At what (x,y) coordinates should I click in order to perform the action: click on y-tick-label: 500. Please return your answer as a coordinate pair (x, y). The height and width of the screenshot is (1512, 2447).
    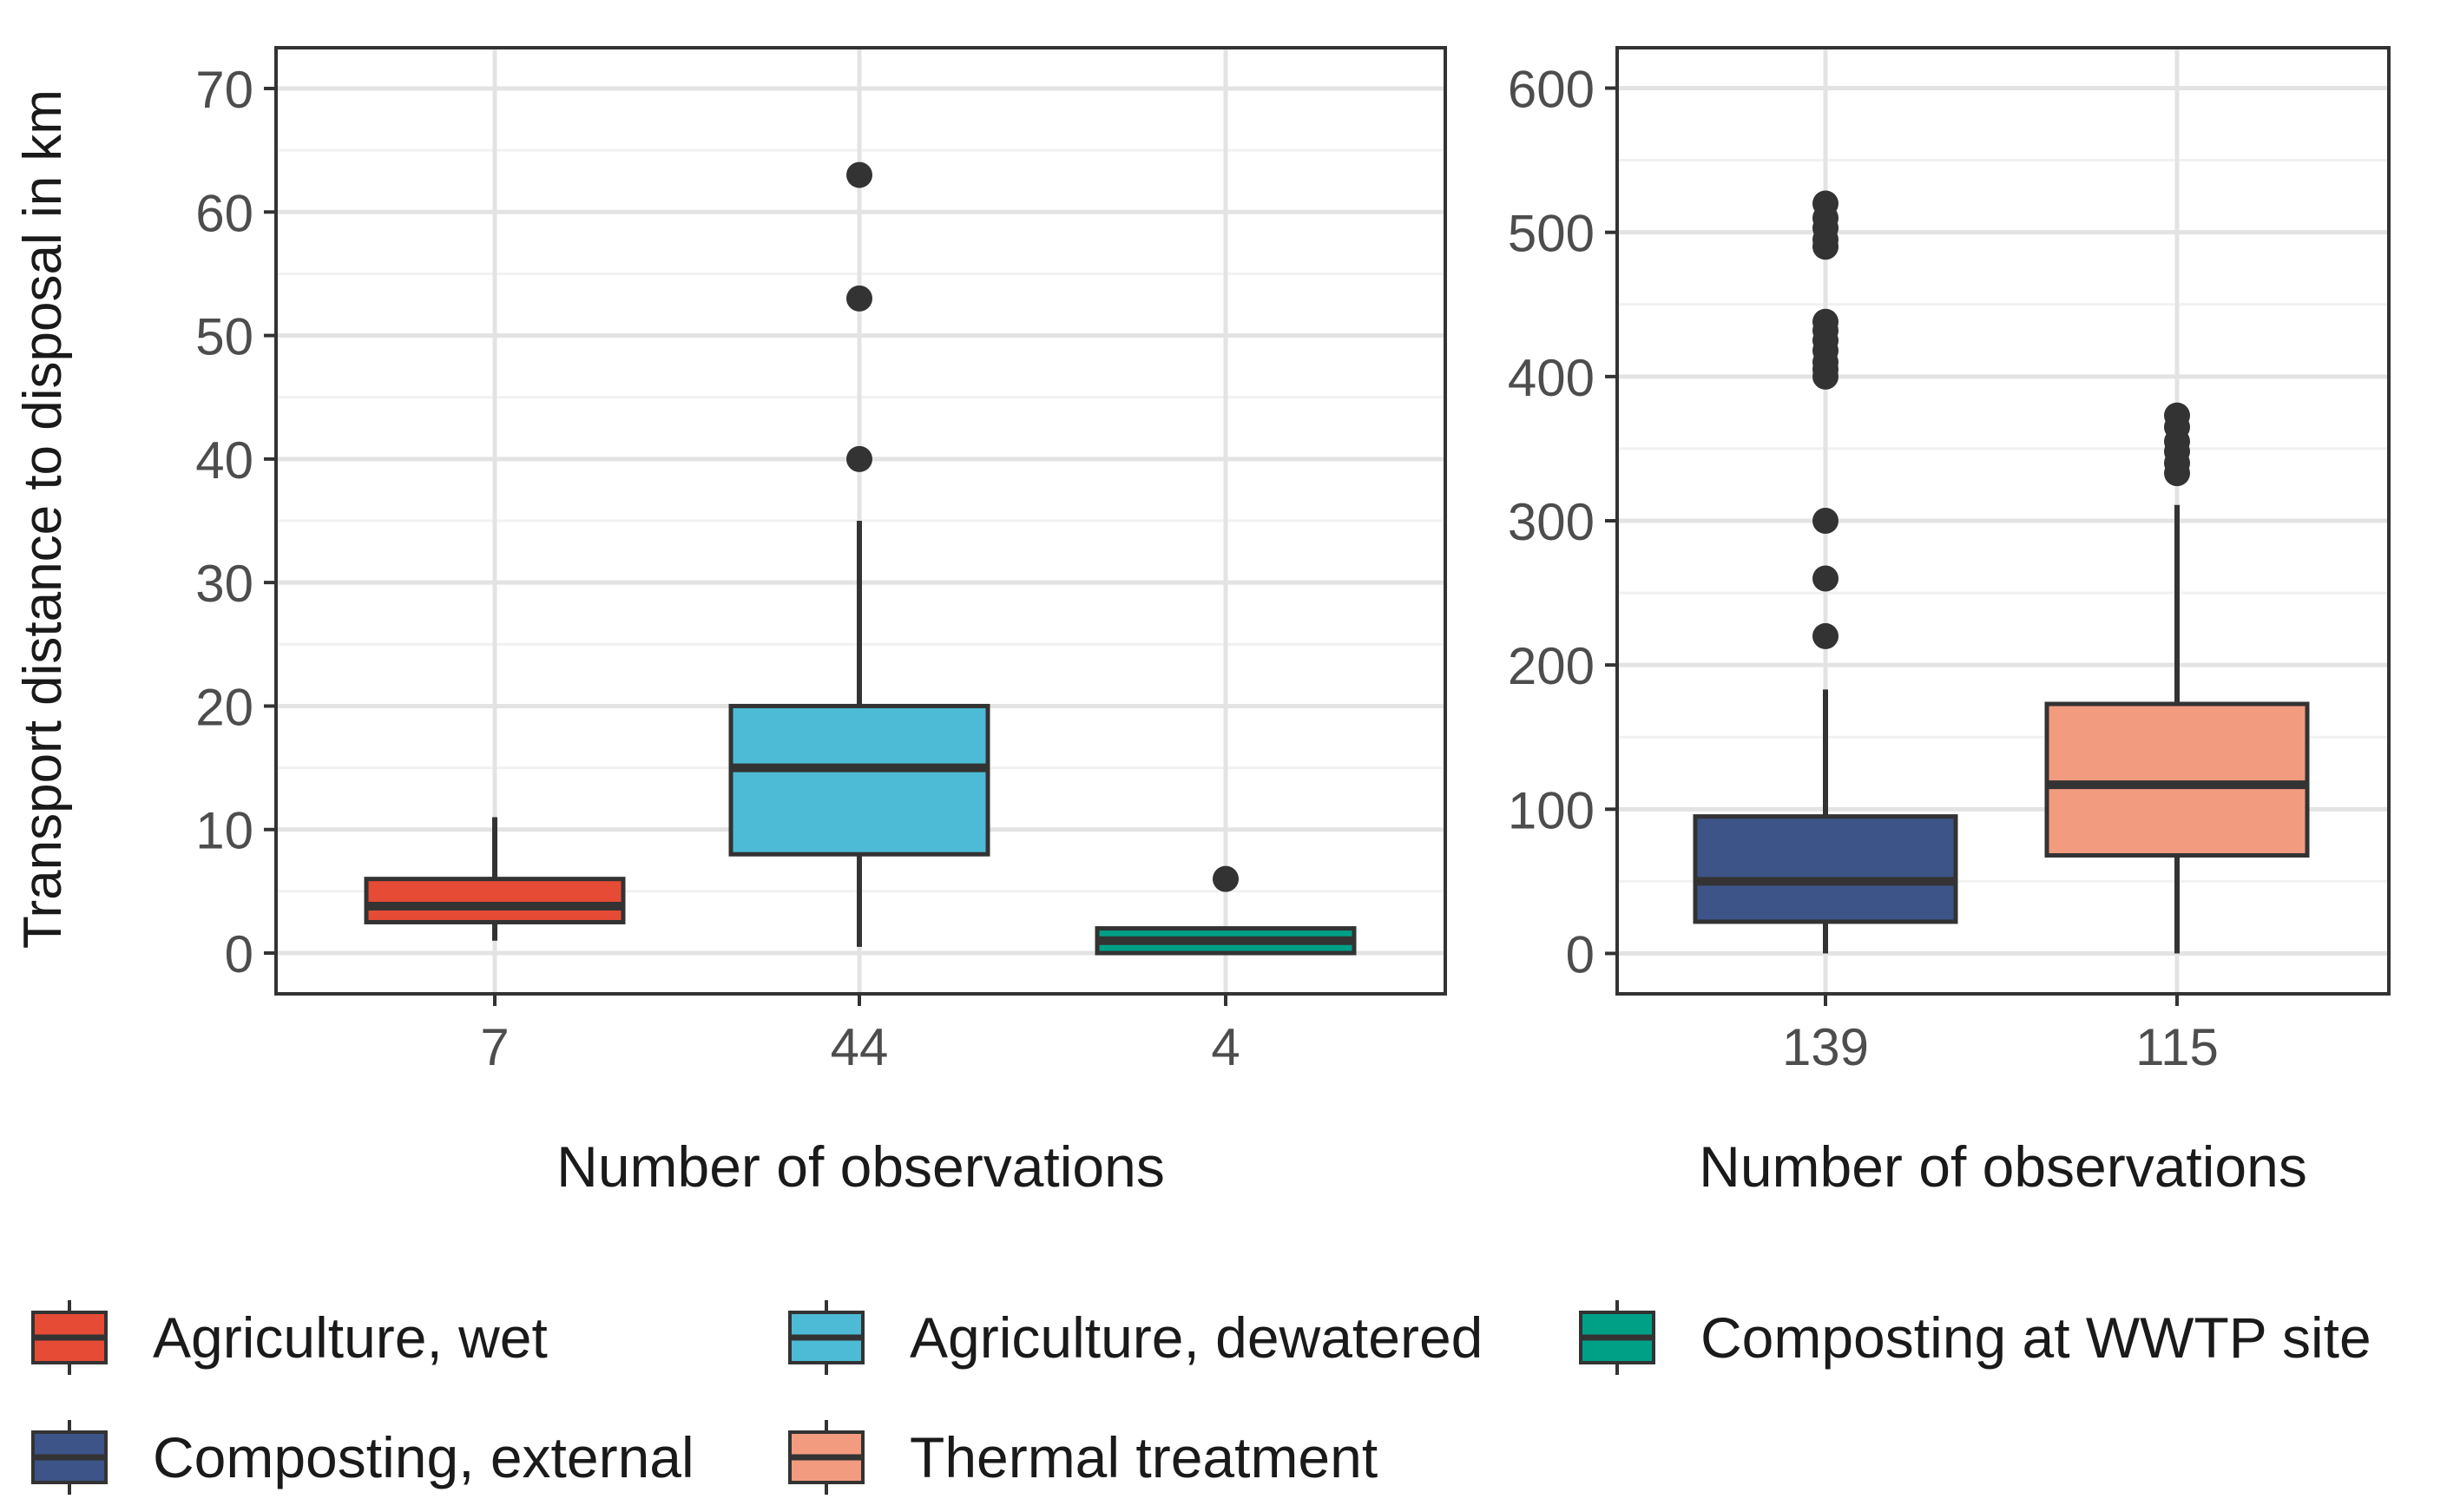
    Looking at the image, I should click on (1552, 234).